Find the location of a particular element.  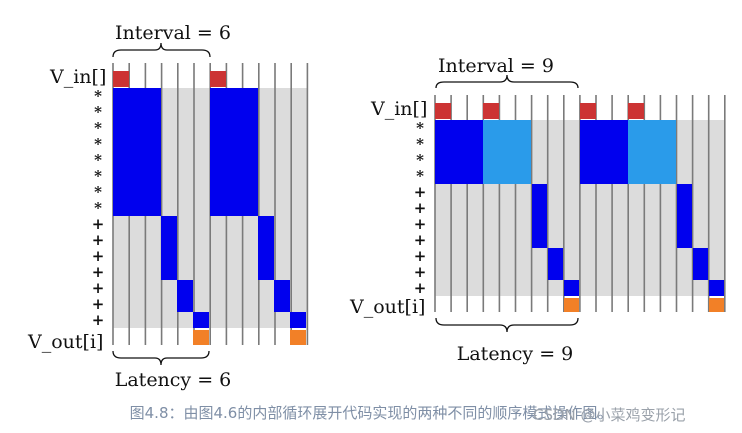

figure-caption: 图4.8：由图4.6的内部循环展开代码实现的两种不同的顺序模式操作图。 is located at coordinates (371, 413).